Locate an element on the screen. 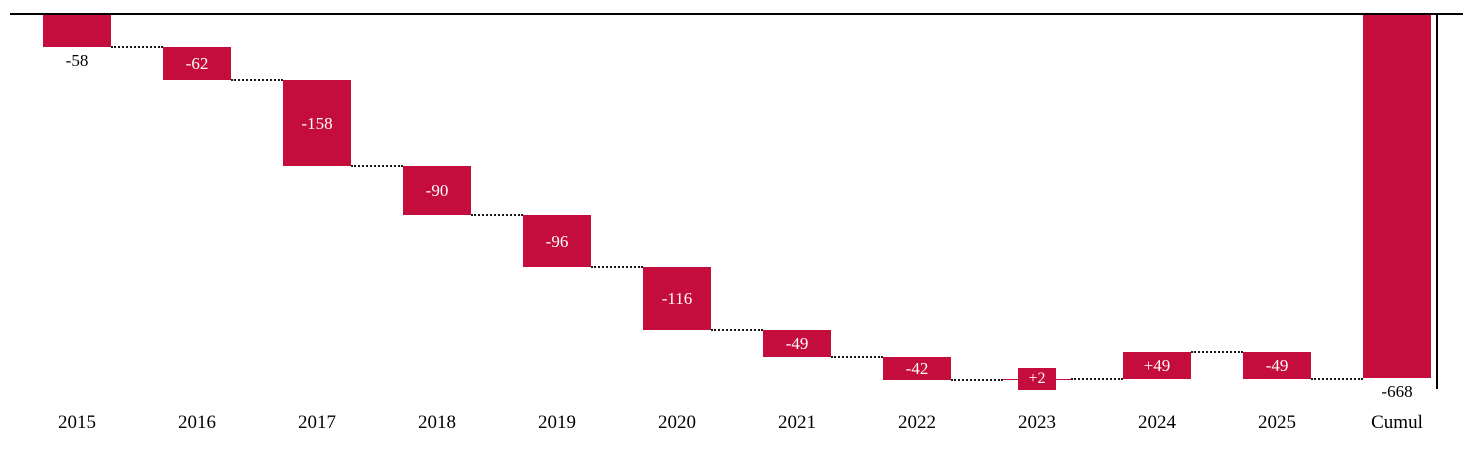  zero-baseline-line is located at coordinates (736, 14).